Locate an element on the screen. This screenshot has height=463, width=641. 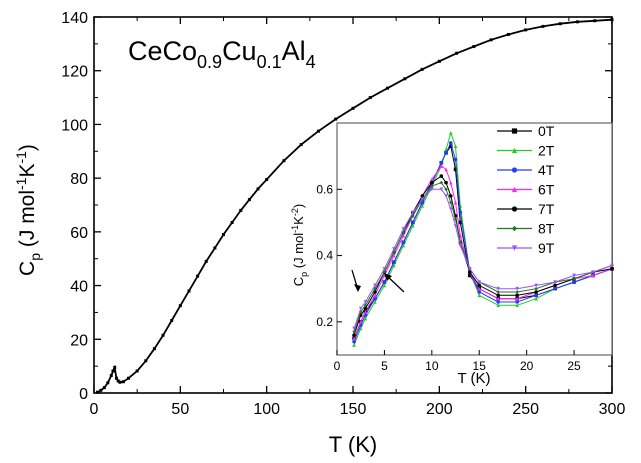
legend-label-4t: 4T is located at coordinates (546, 170).